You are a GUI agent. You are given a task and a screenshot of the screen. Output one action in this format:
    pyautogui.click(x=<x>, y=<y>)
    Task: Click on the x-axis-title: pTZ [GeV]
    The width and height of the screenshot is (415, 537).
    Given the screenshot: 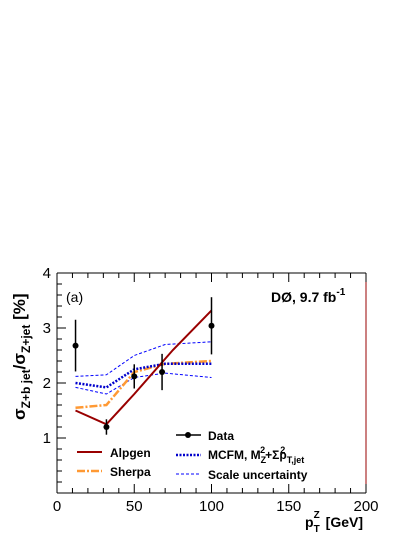 What is the action you would take?
    pyautogui.click(x=334, y=522)
    